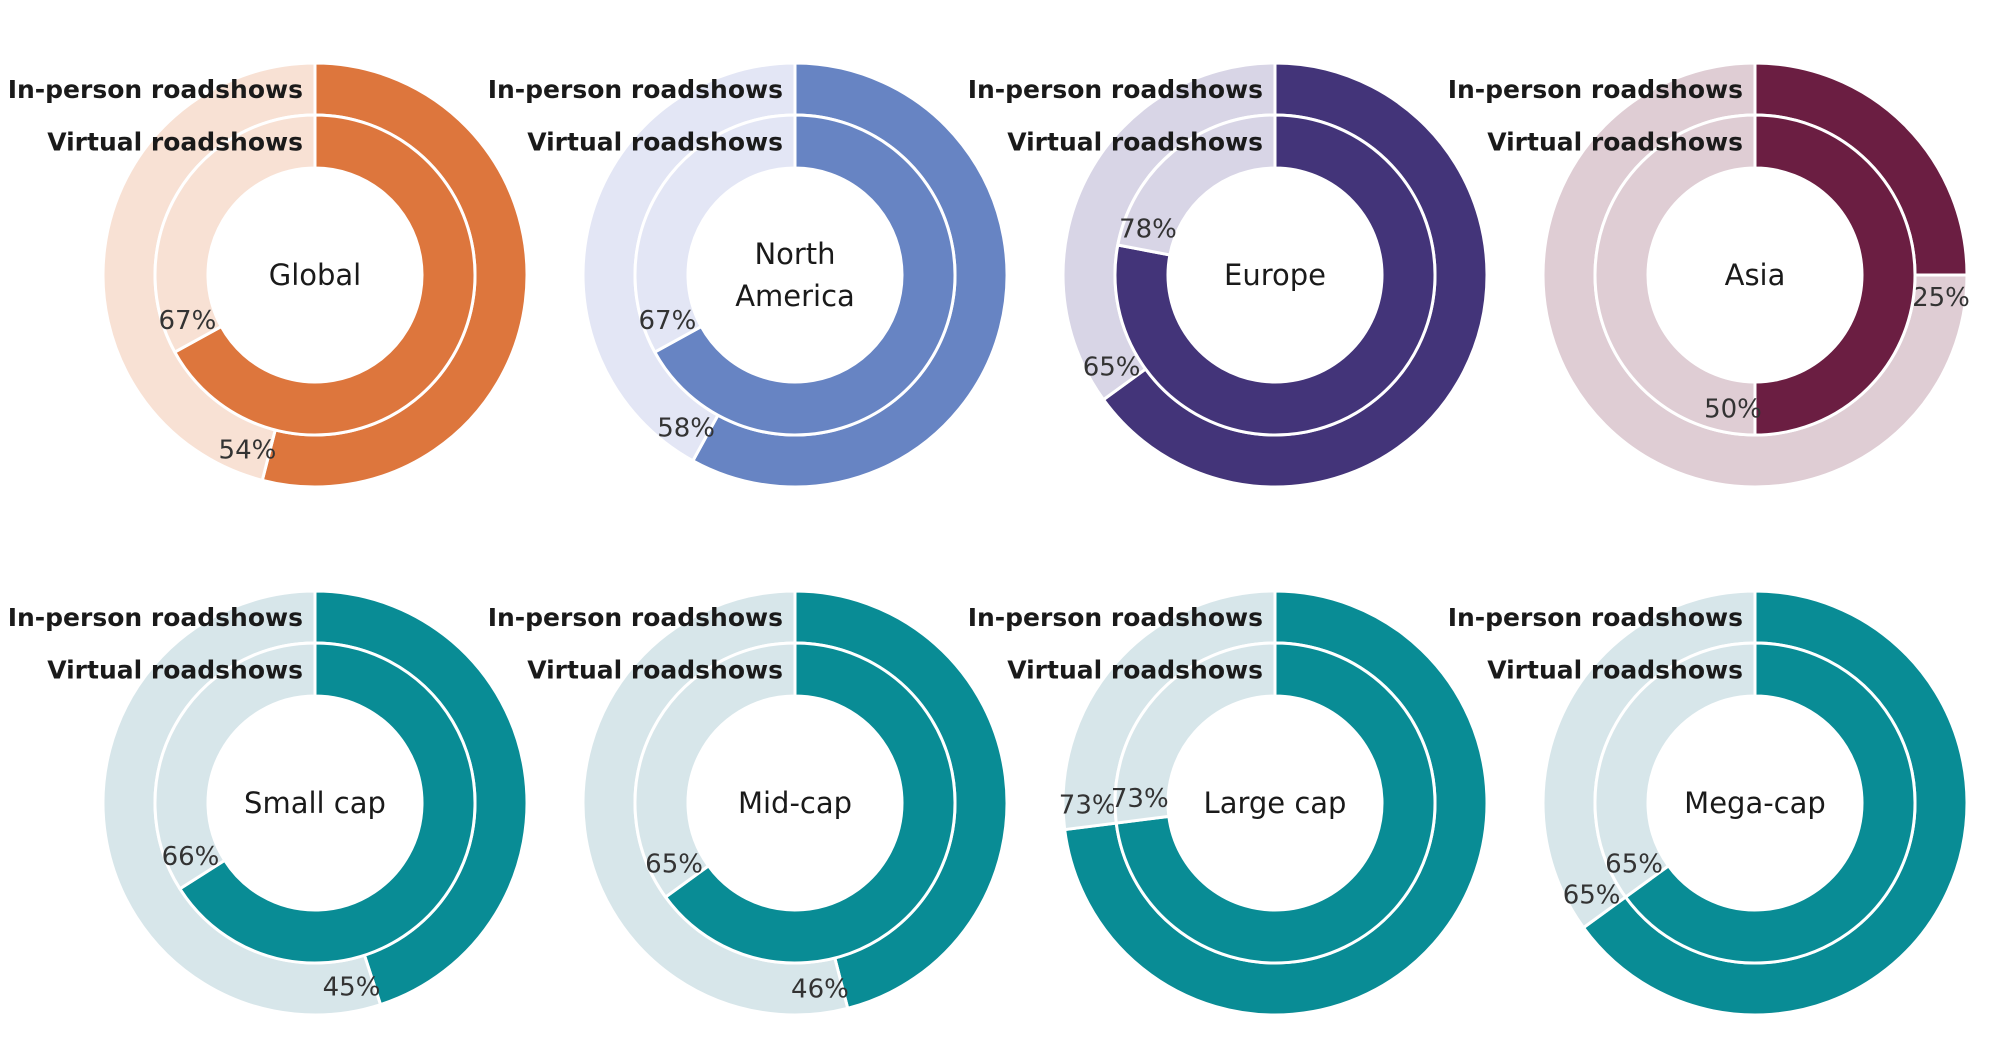  Describe the element at coordinates (1755, 275) in the screenshot. I see `donut-center-title: Asia` at that location.